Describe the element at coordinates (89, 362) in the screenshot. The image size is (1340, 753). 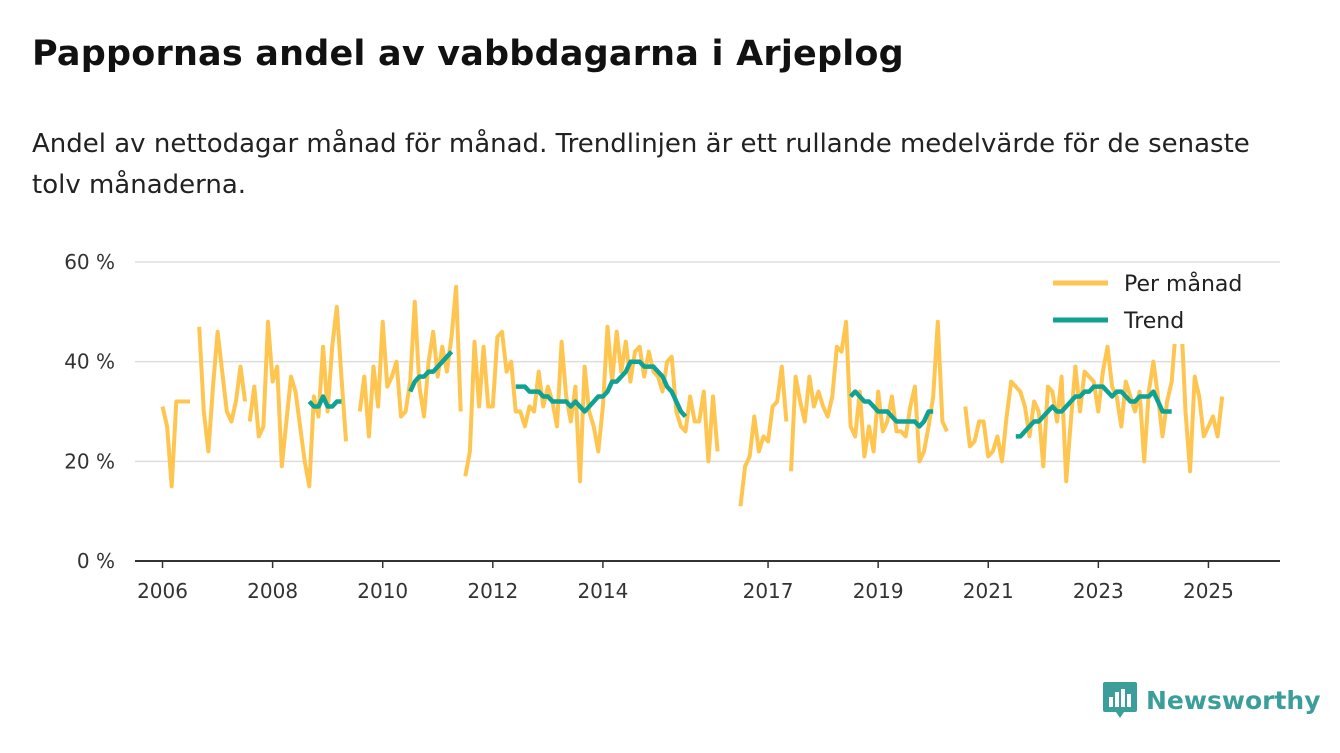
I see `y-tick-label: 40 %` at that location.